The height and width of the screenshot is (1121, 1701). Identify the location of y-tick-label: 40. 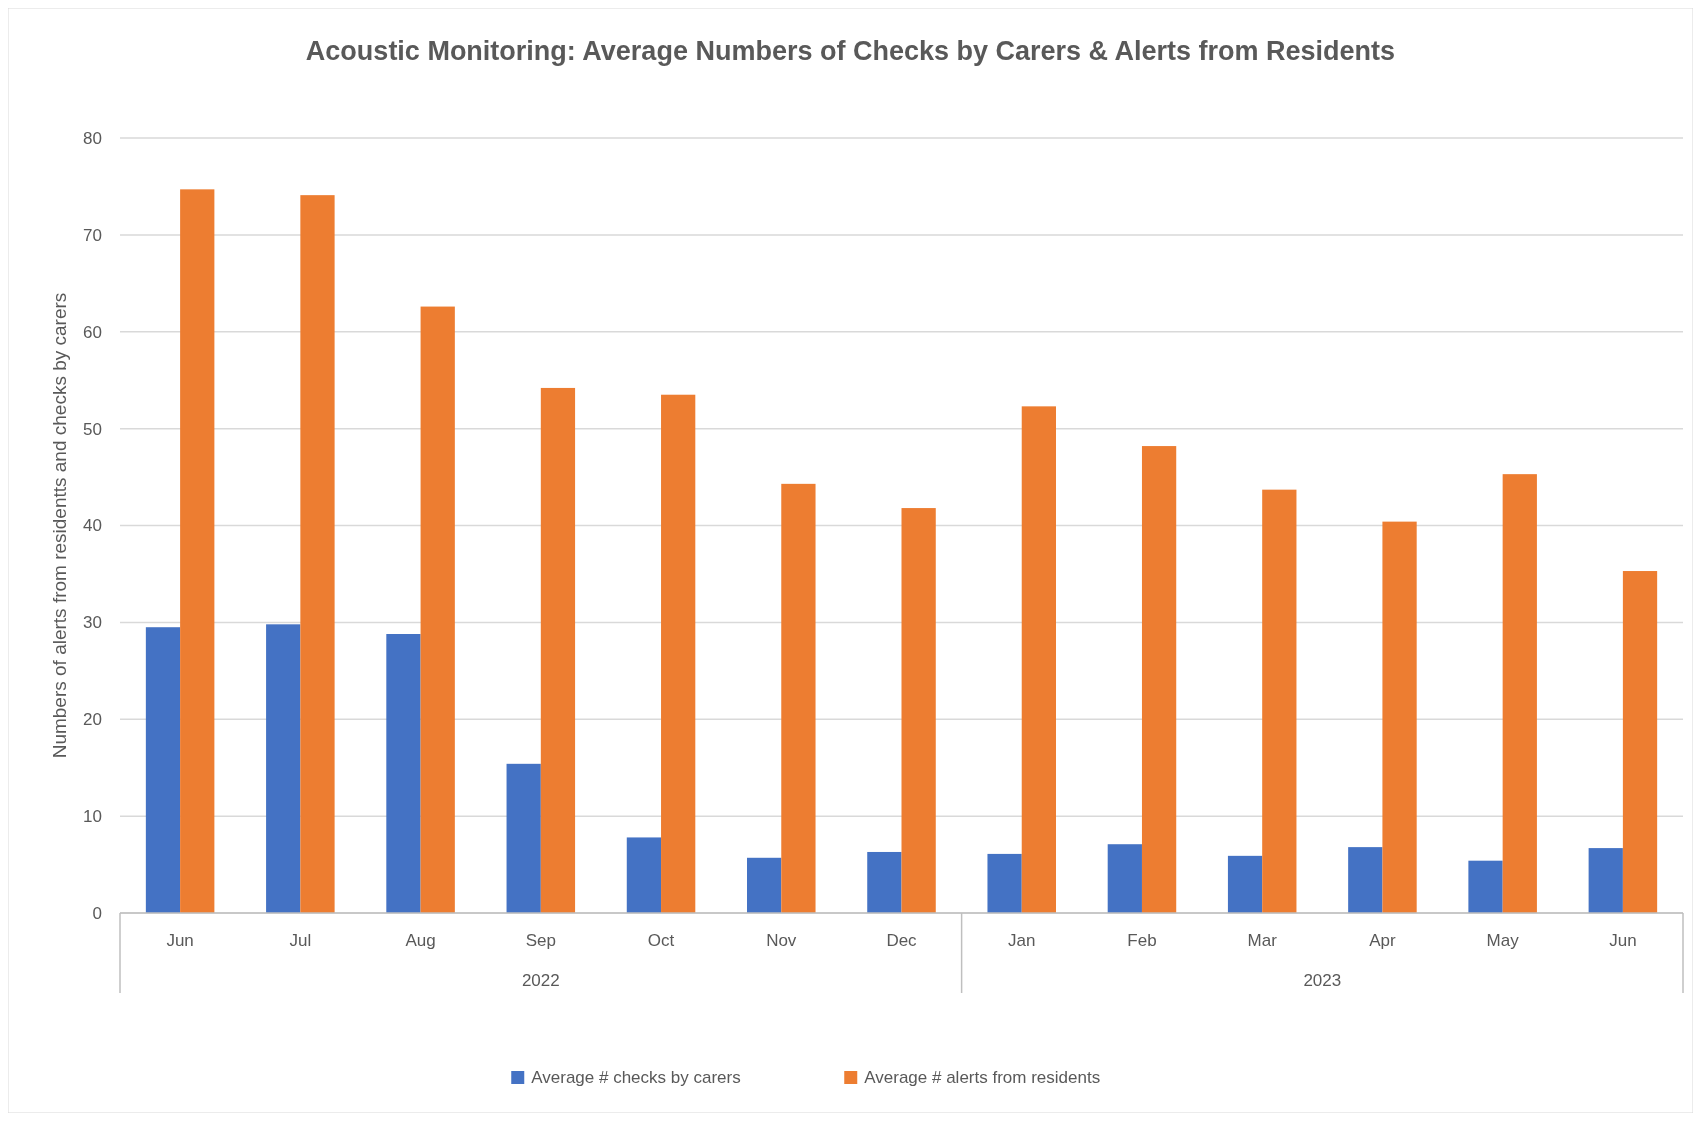
(92, 526).